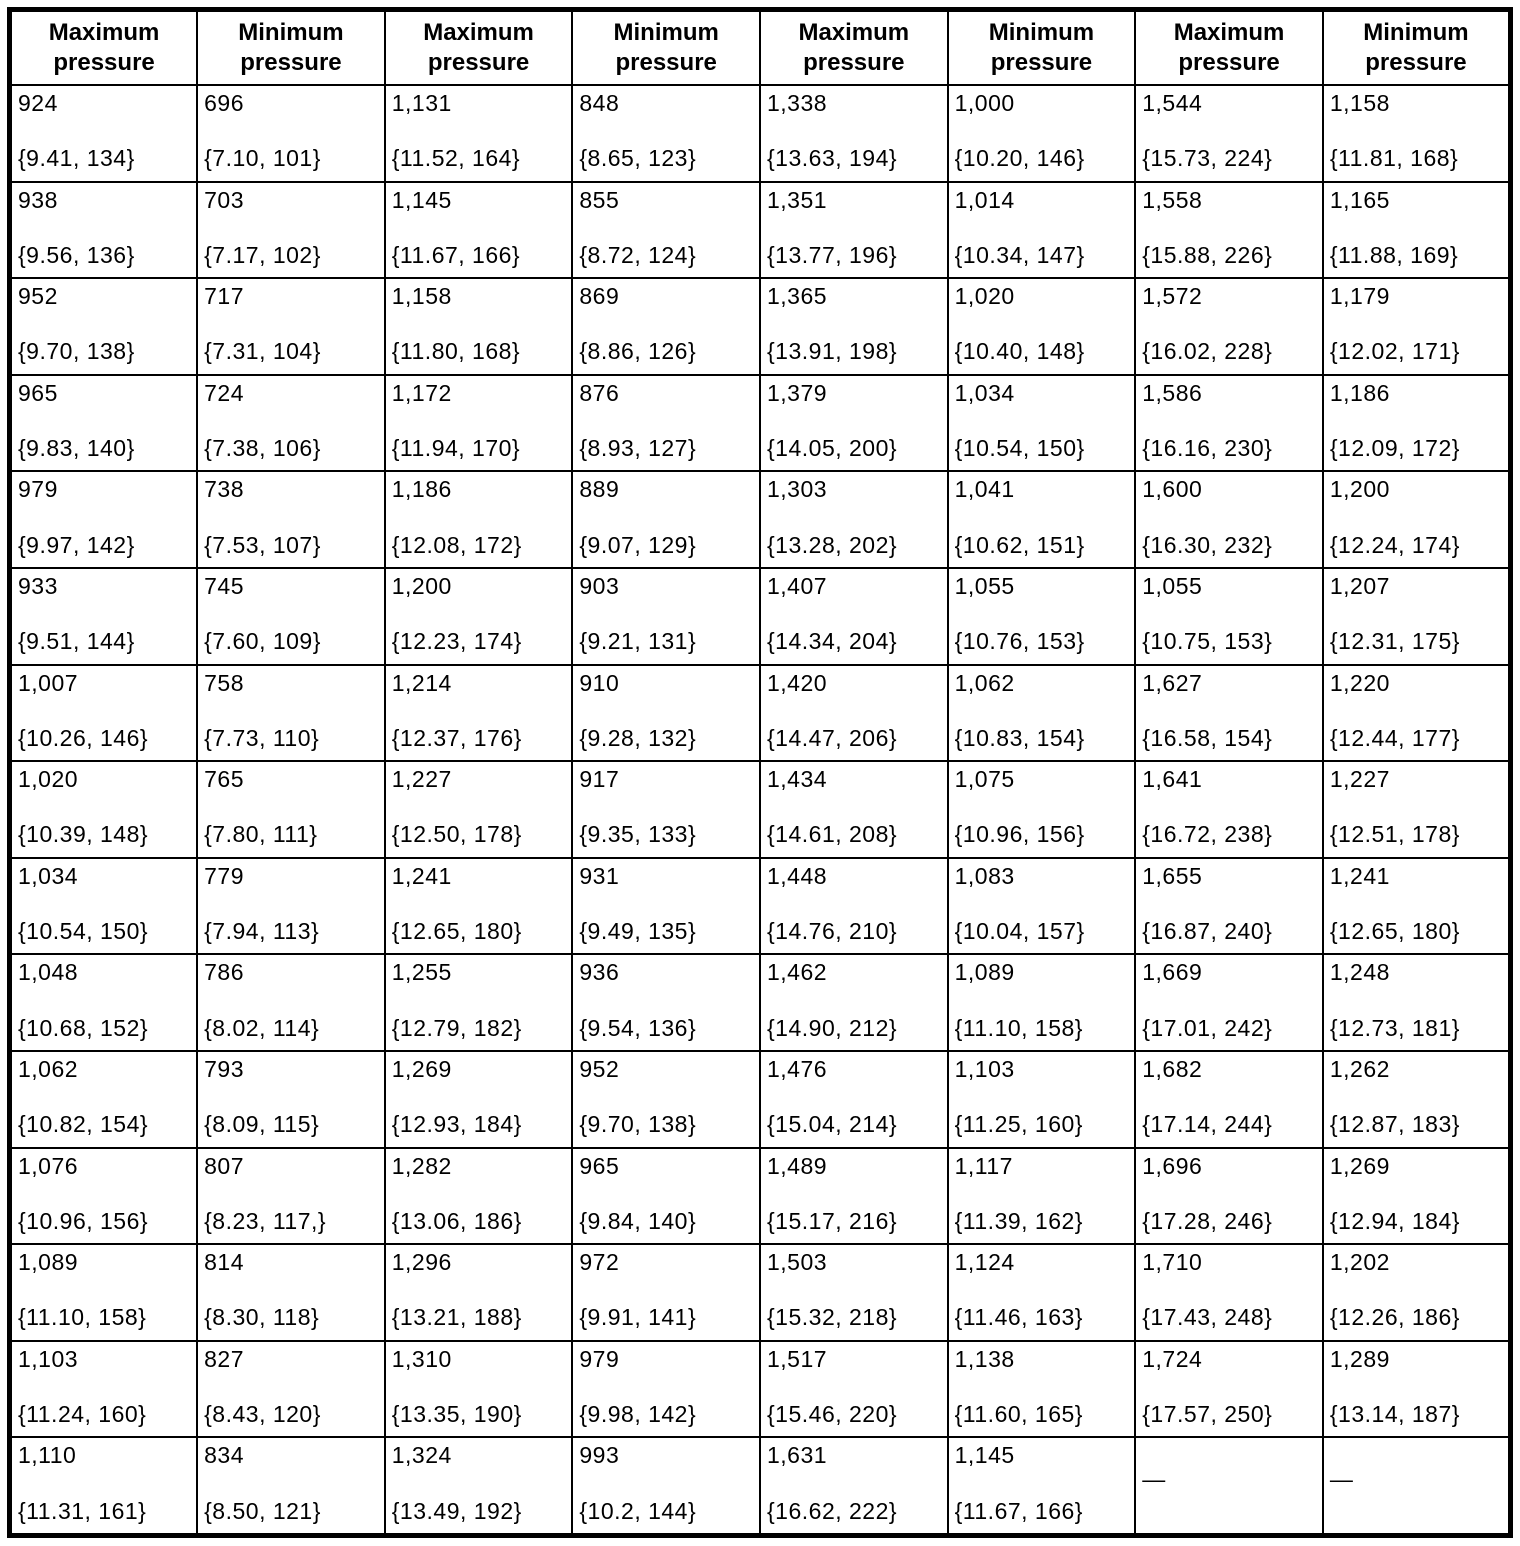 The image size is (1520, 1546). What do you see at coordinates (48, 972) in the screenshot?
I see `pressure-value: 1,048` at bounding box center [48, 972].